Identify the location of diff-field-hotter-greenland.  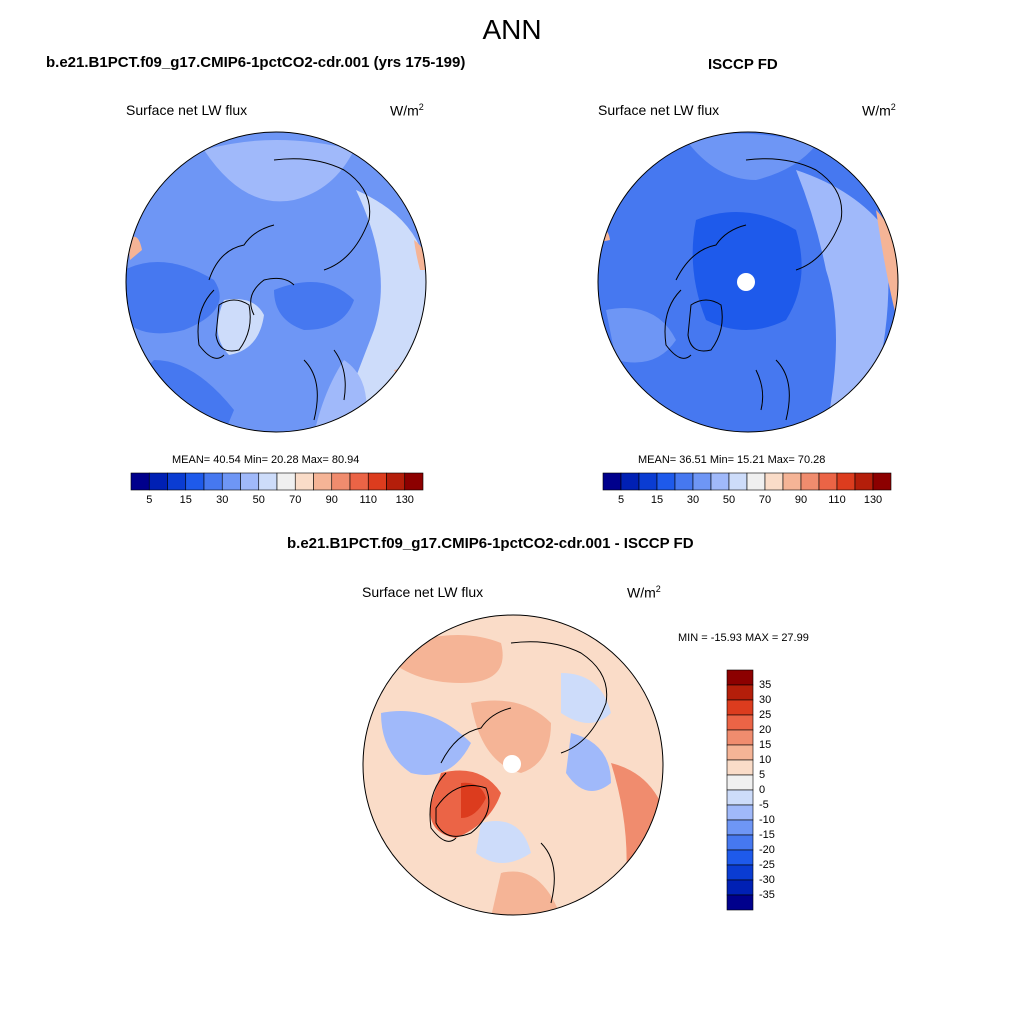
(473, 800).